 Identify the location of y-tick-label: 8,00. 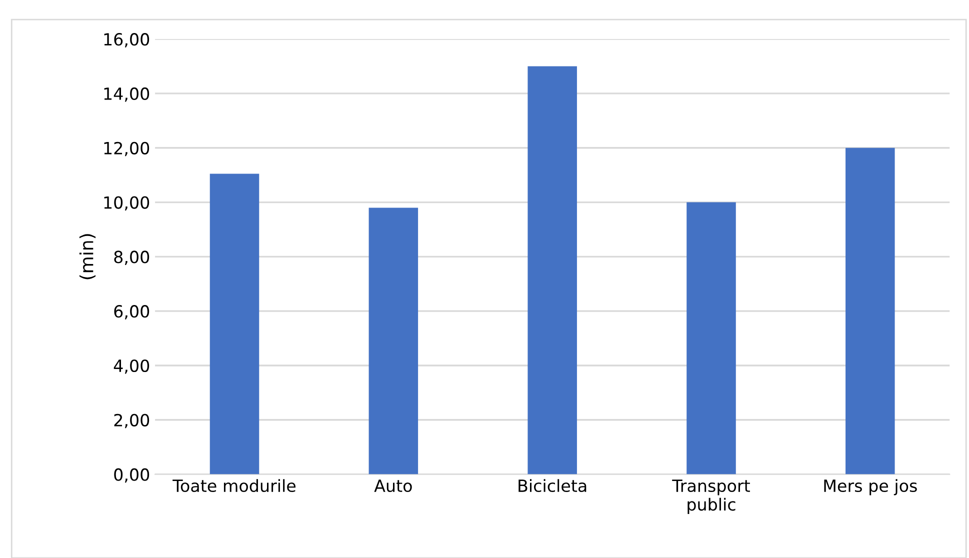
(132, 257).